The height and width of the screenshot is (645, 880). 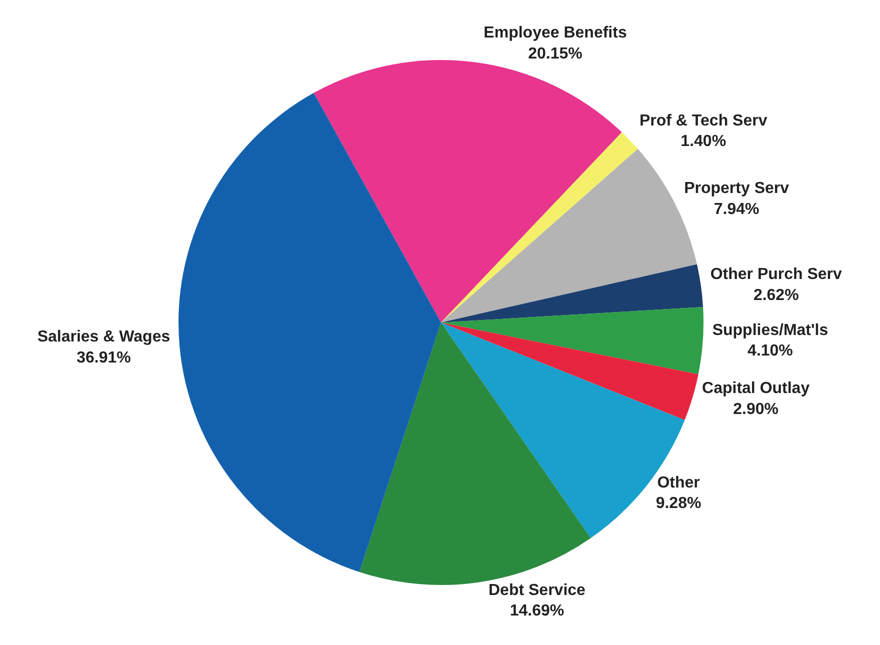 I want to click on data-label: 2.62%, so click(x=776, y=295).